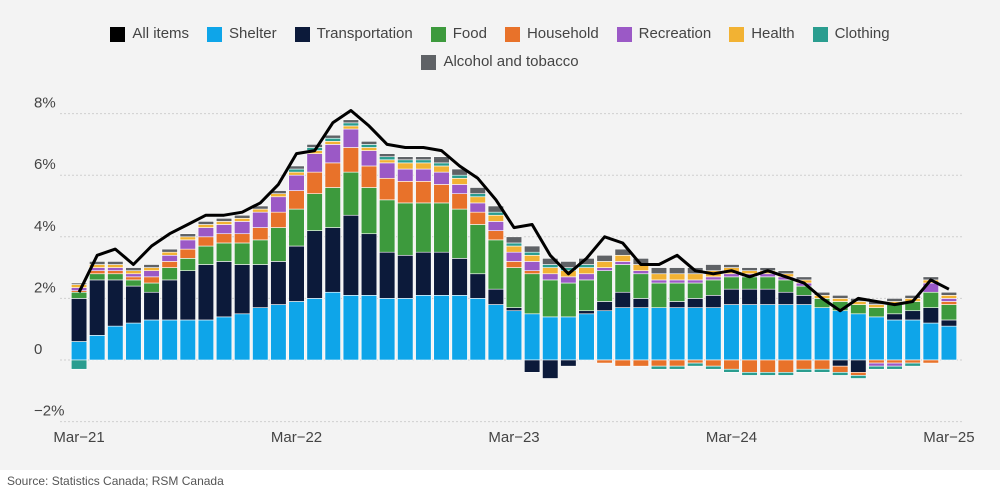 The image size is (1000, 499). I want to click on x-tick-label: Mar−24, so click(731, 437).